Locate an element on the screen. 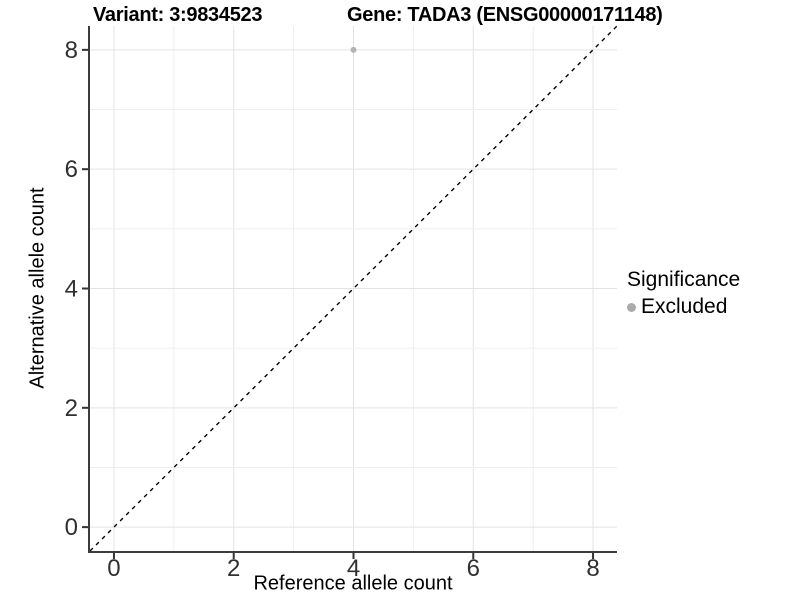  legend-entry: Excluded is located at coordinates (683, 307).